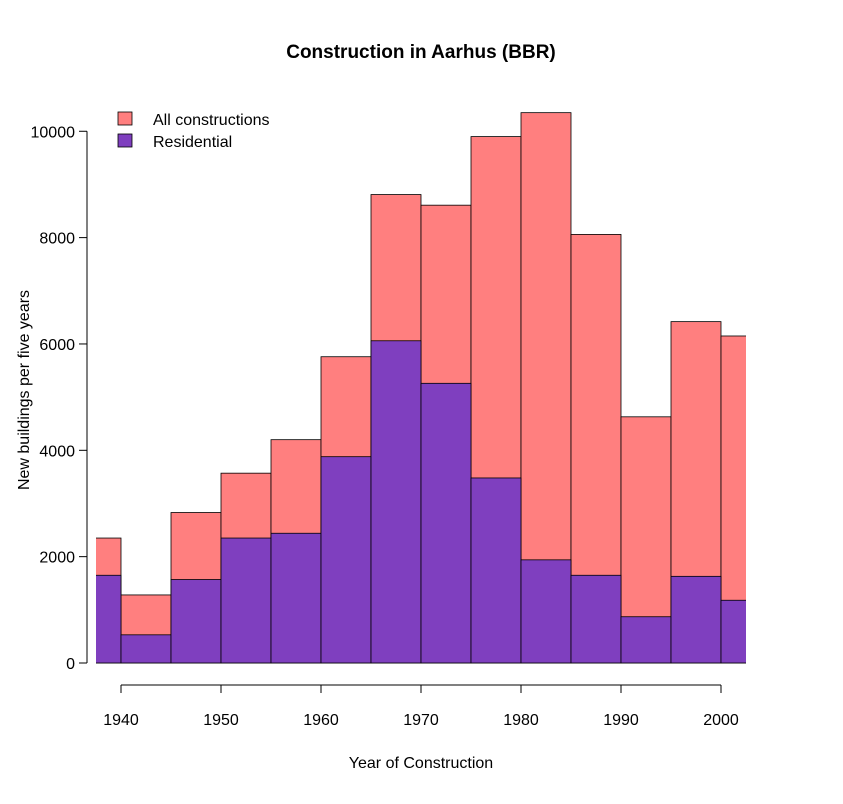  Describe the element at coordinates (346, 560) in the screenshot. I see `bar-residential-1960` at that location.